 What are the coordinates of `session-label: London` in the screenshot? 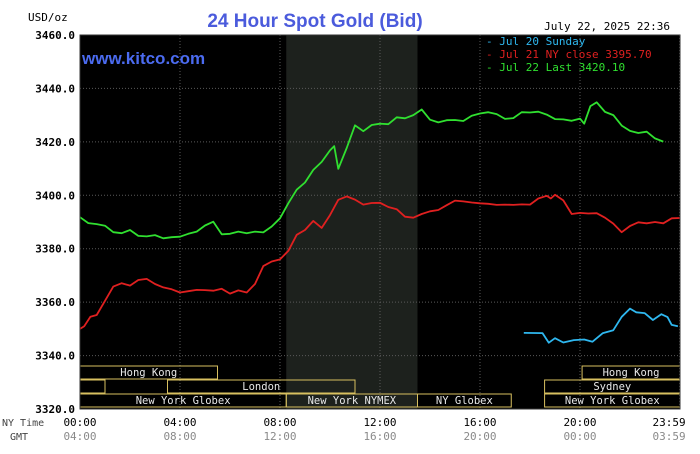 It's located at (261, 387).